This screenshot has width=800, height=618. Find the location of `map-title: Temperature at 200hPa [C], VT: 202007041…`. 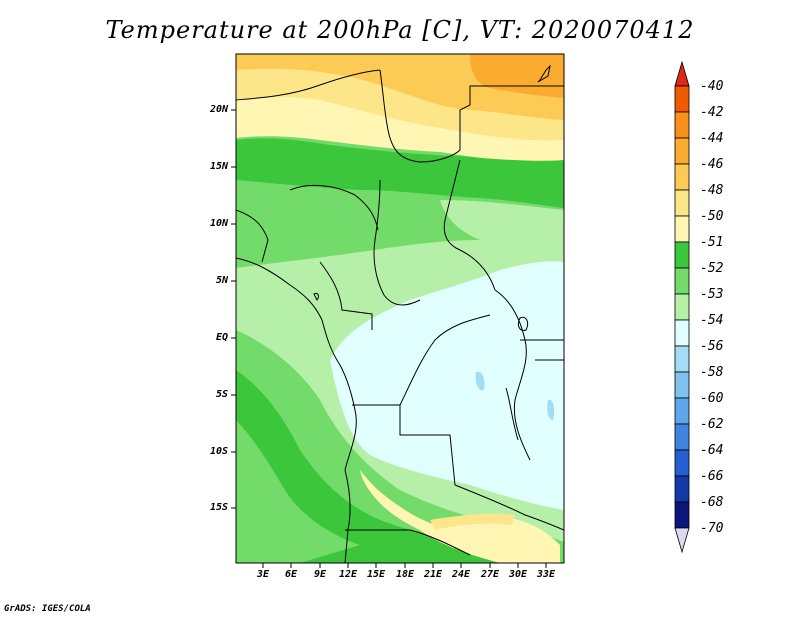

map-title: Temperature at 200hPa [C], VT: 202007041… is located at coordinates (400, 30).